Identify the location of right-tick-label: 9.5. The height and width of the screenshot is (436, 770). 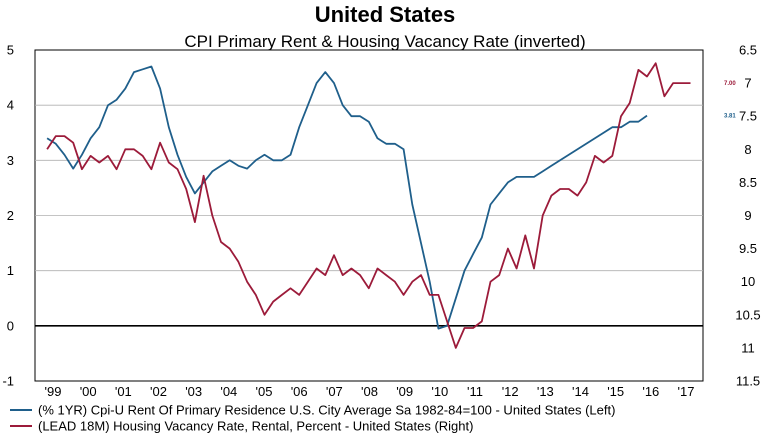
(748, 248).